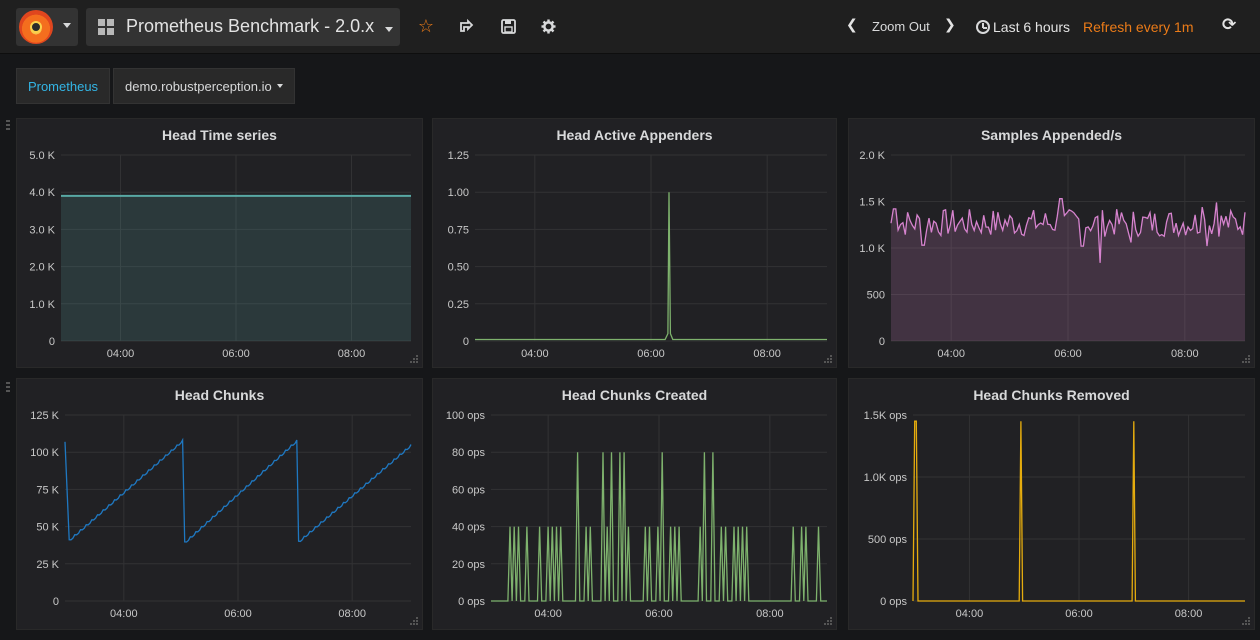 Image resolution: width=1260 pixels, height=640 pixels. What do you see at coordinates (42, 230) in the screenshot?
I see `y-tick-label: 3.0 K` at bounding box center [42, 230].